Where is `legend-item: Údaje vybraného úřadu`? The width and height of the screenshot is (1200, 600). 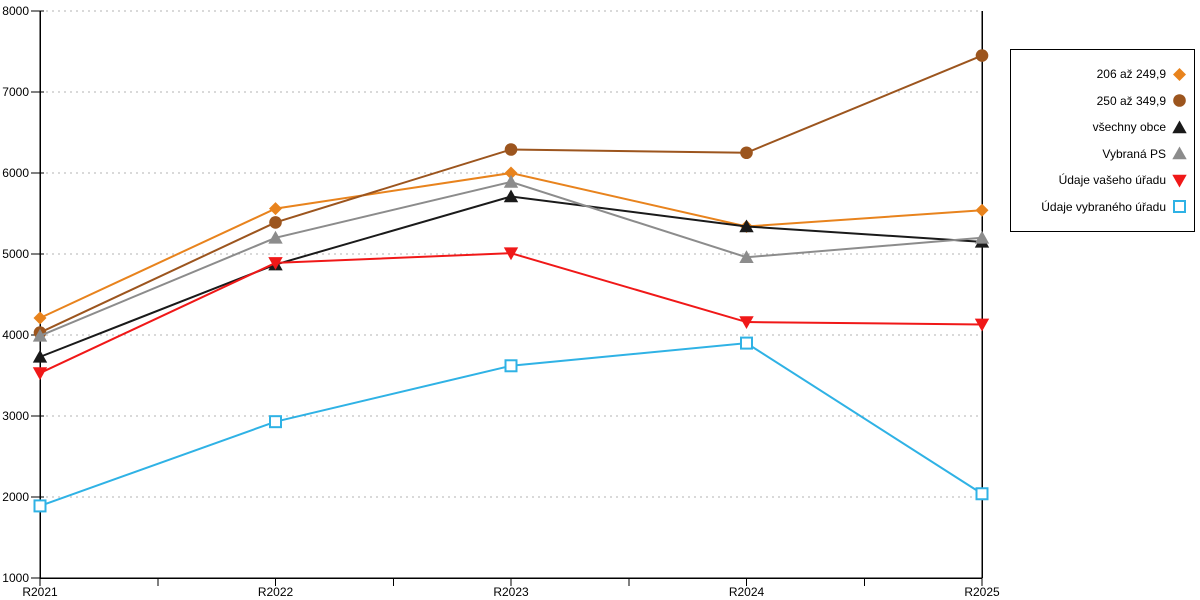 legend-item: Údaje vybraného úřadu is located at coordinates (1102, 206).